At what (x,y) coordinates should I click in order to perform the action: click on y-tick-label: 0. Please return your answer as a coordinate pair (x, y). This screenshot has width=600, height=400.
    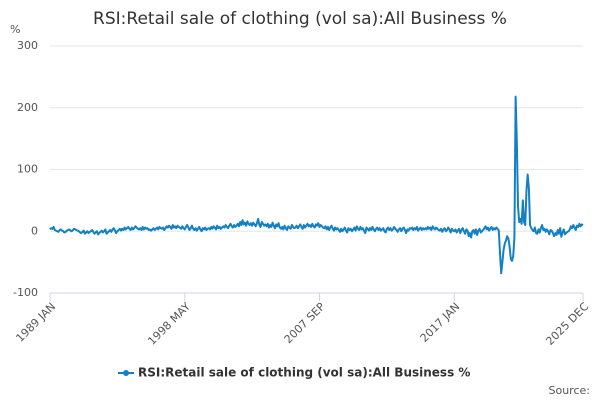
    Looking at the image, I should click on (34, 230).